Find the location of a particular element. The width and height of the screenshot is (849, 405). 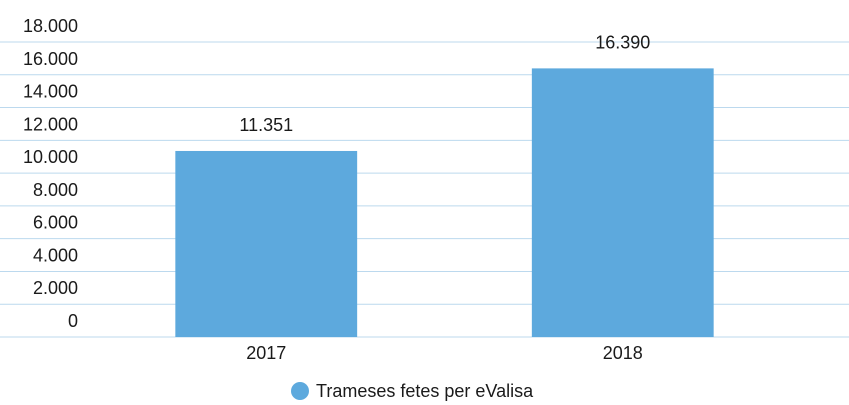

data-label: 16.390 is located at coordinates (622, 42).